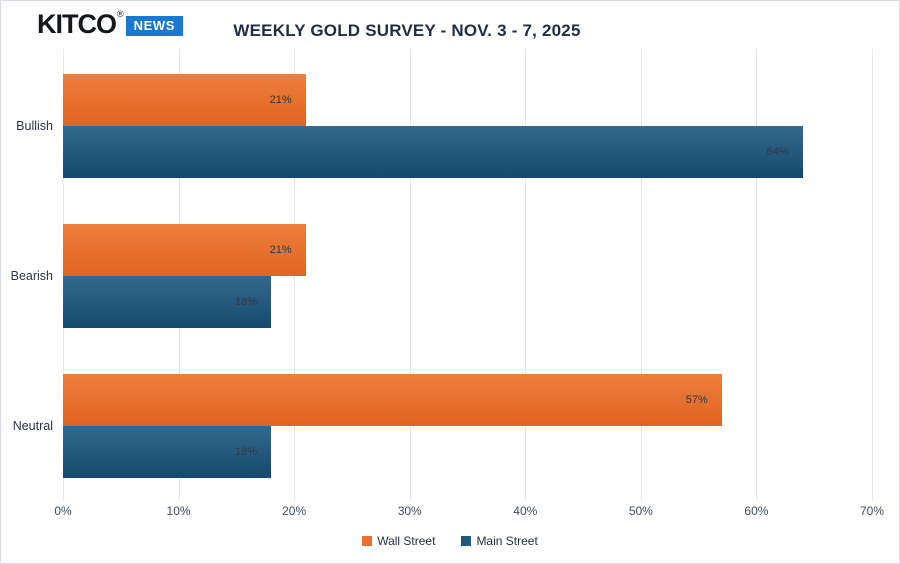 Image resolution: width=900 pixels, height=564 pixels. Describe the element at coordinates (756, 511) in the screenshot. I see `x-tick-label-60: 60%` at that location.